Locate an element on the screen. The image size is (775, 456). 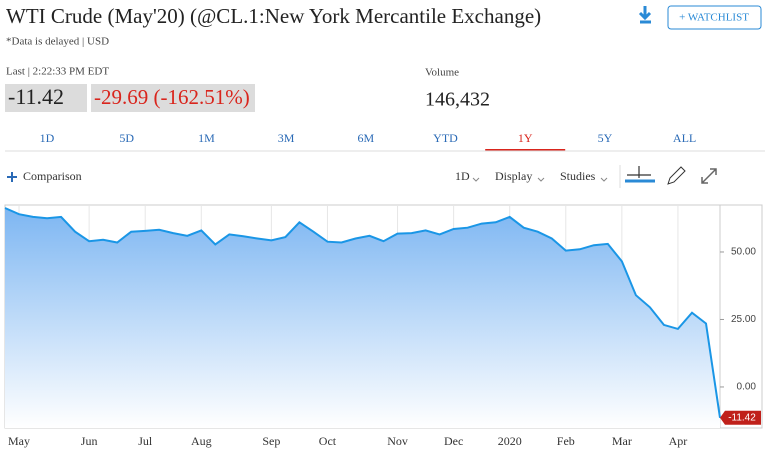
range-tab: ALL is located at coordinates (684, 138).